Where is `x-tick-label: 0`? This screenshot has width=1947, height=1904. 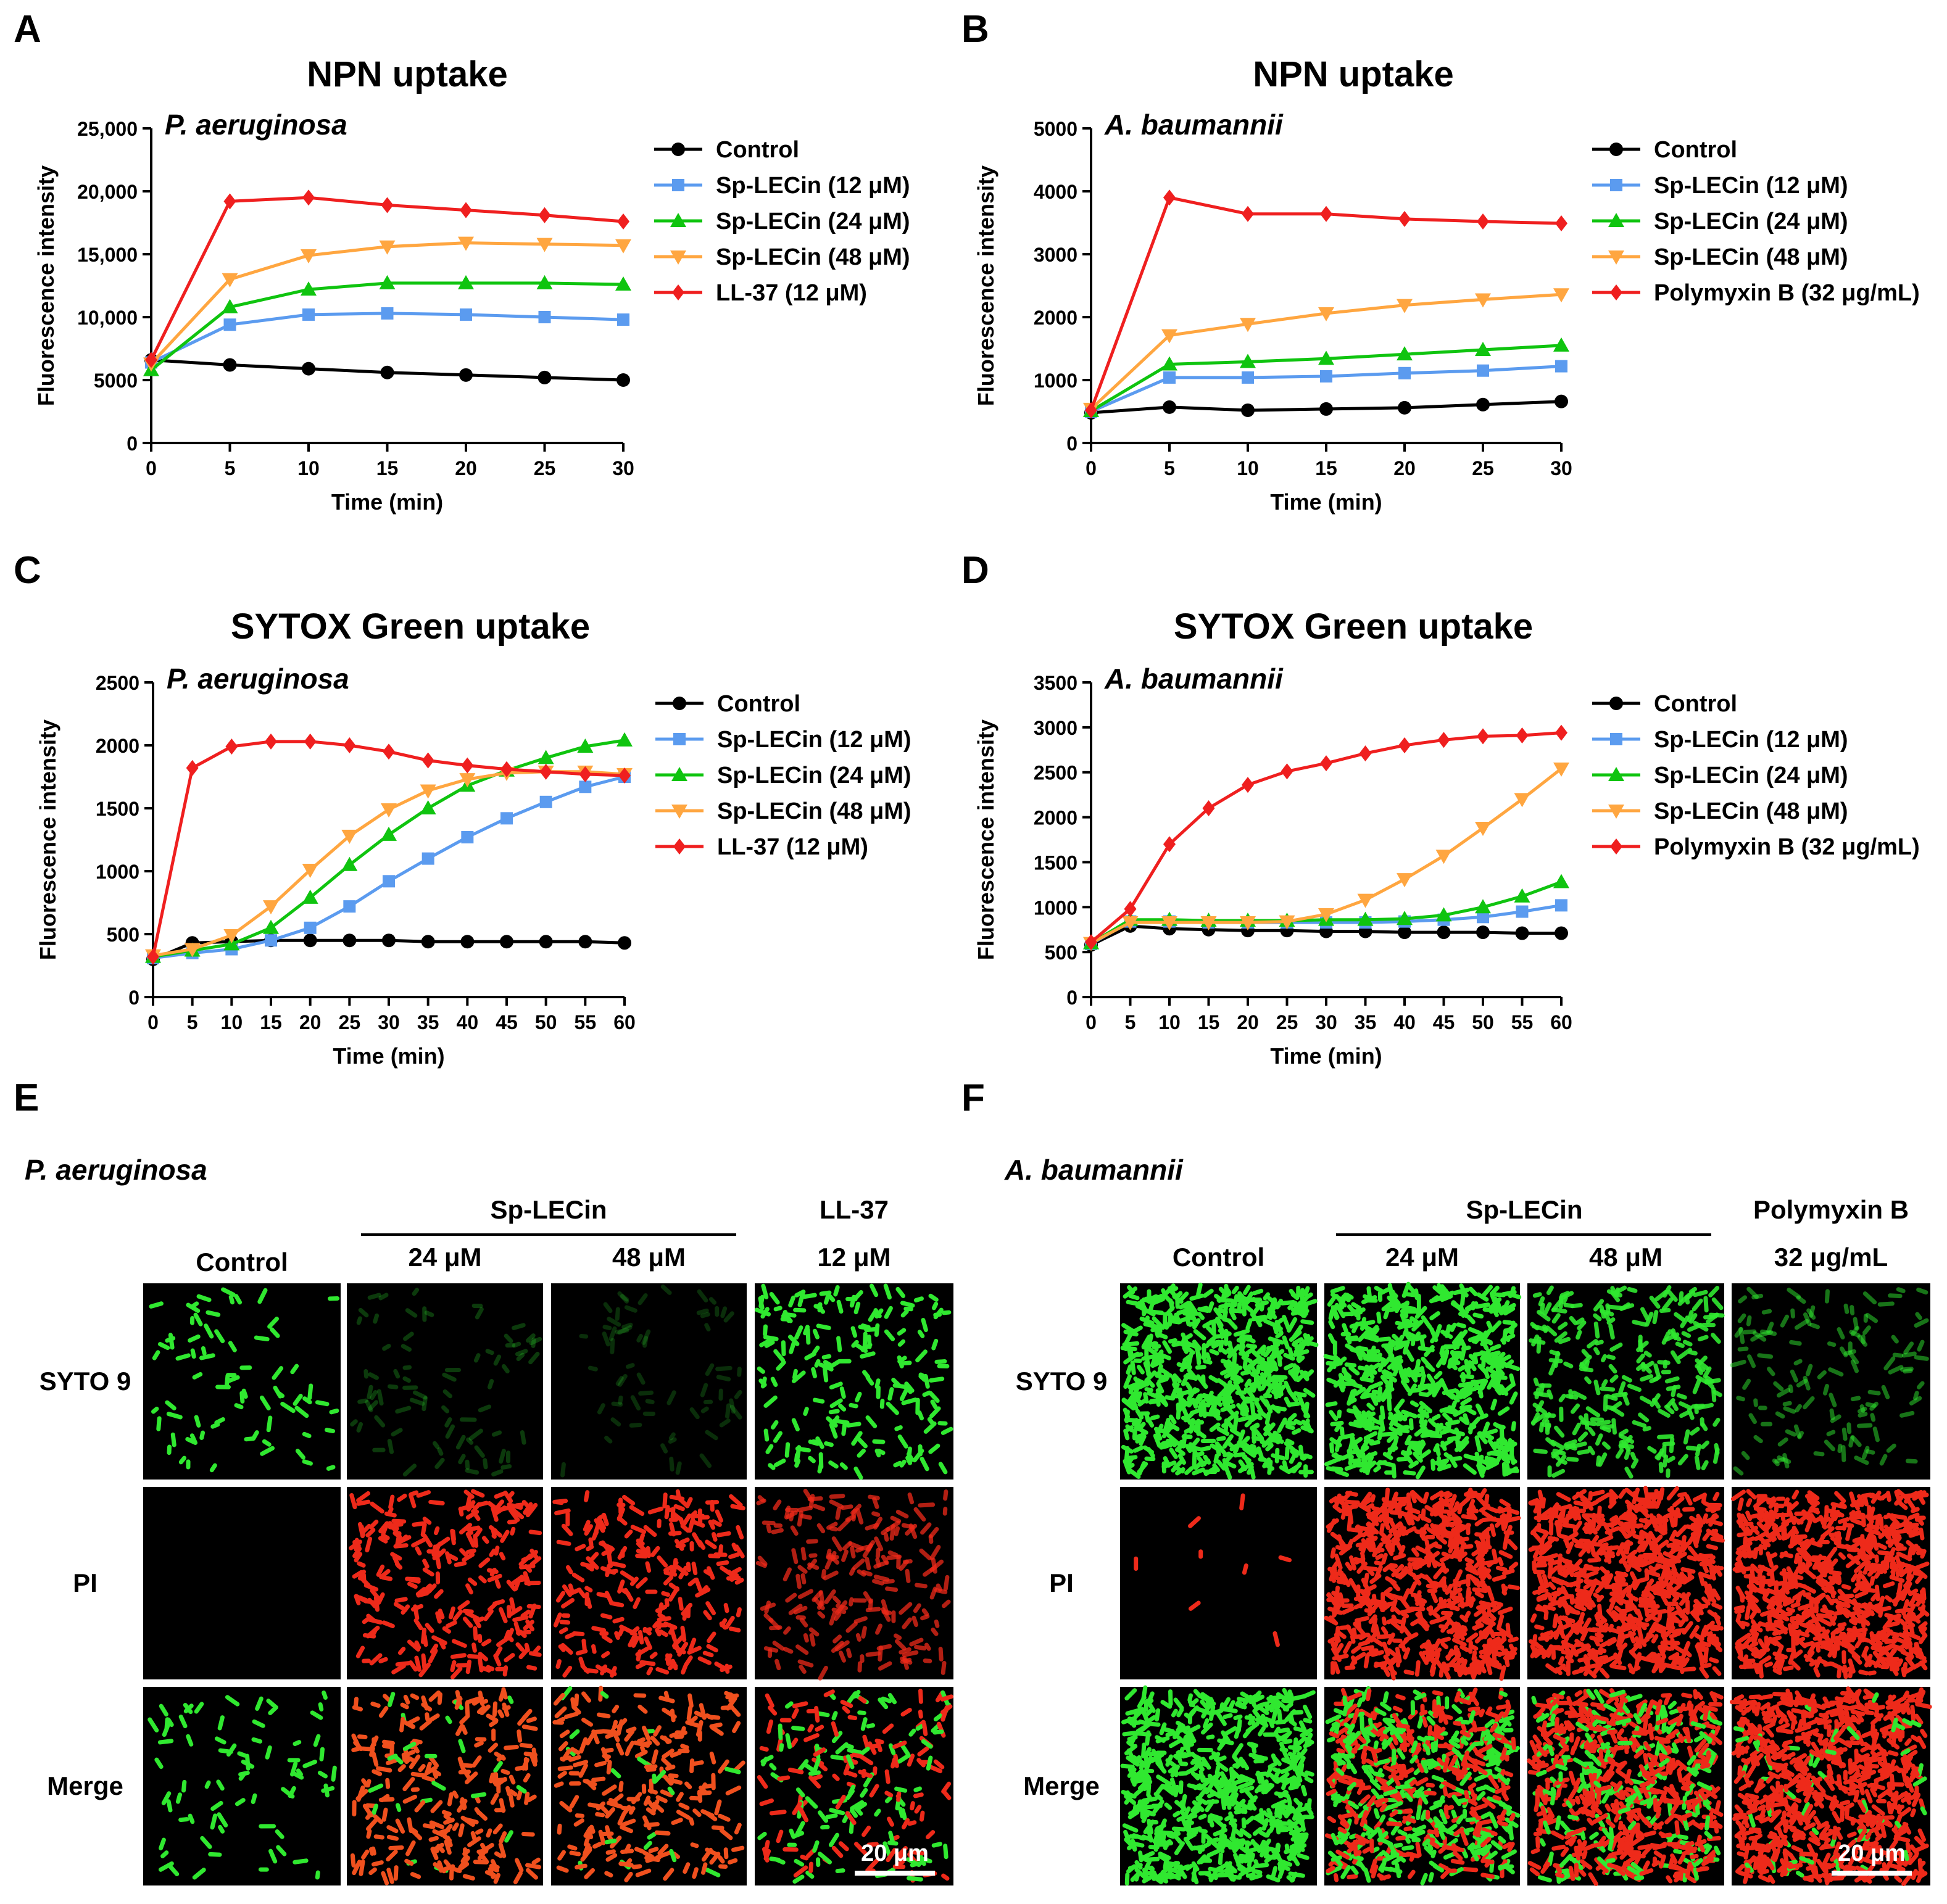 x-tick-label: 0 is located at coordinates (151, 468).